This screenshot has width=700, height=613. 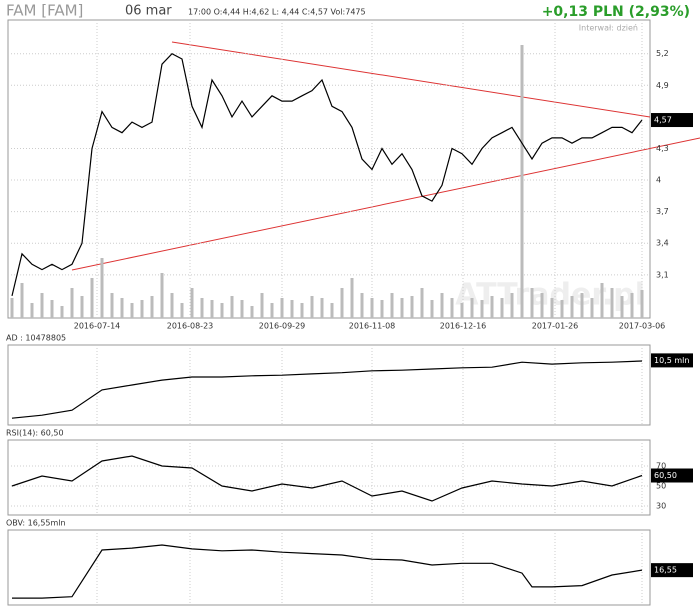 I want to click on y-tick-label: 30, so click(x=661, y=506).